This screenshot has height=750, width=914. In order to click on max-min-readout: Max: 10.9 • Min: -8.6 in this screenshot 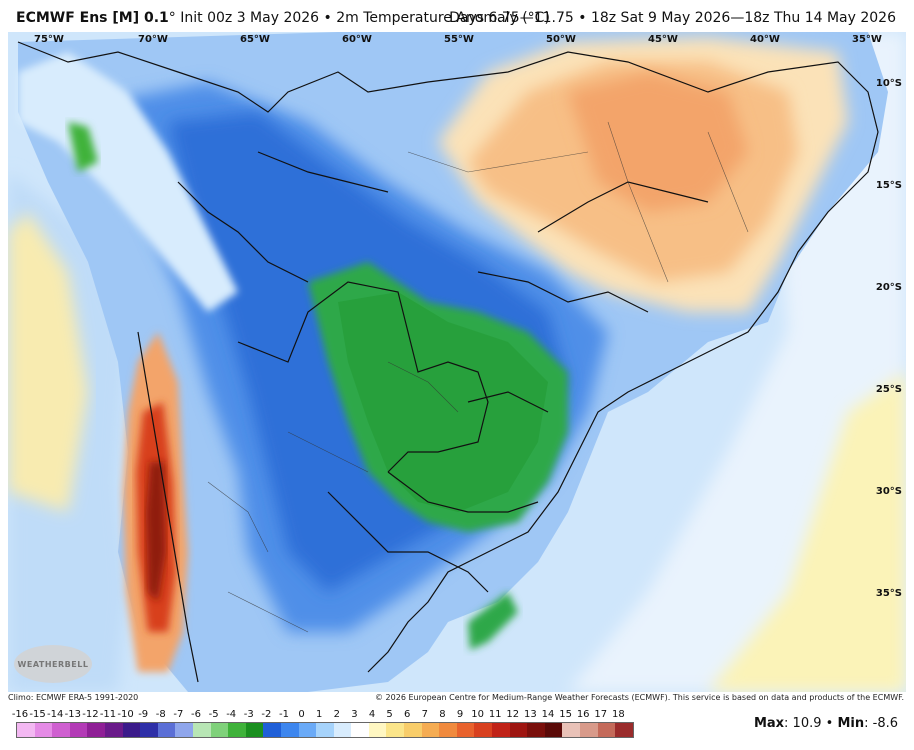, I will do `click(826, 723)`.